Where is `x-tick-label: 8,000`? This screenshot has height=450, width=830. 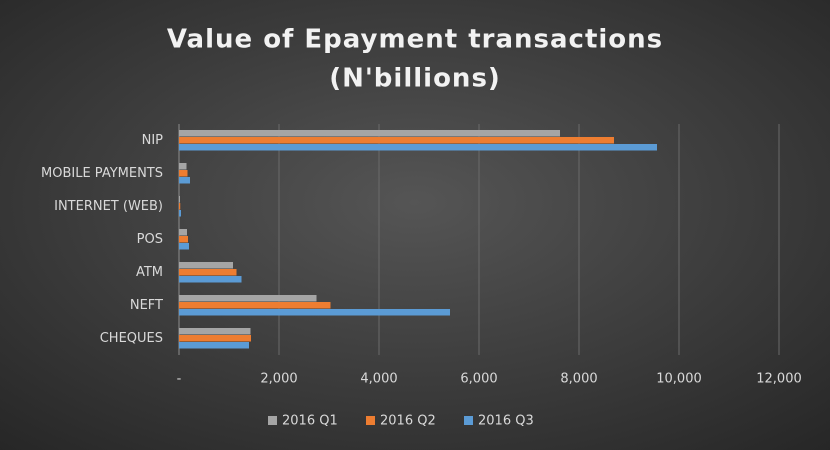
x-tick-label: 8,000 is located at coordinates (578, 379).